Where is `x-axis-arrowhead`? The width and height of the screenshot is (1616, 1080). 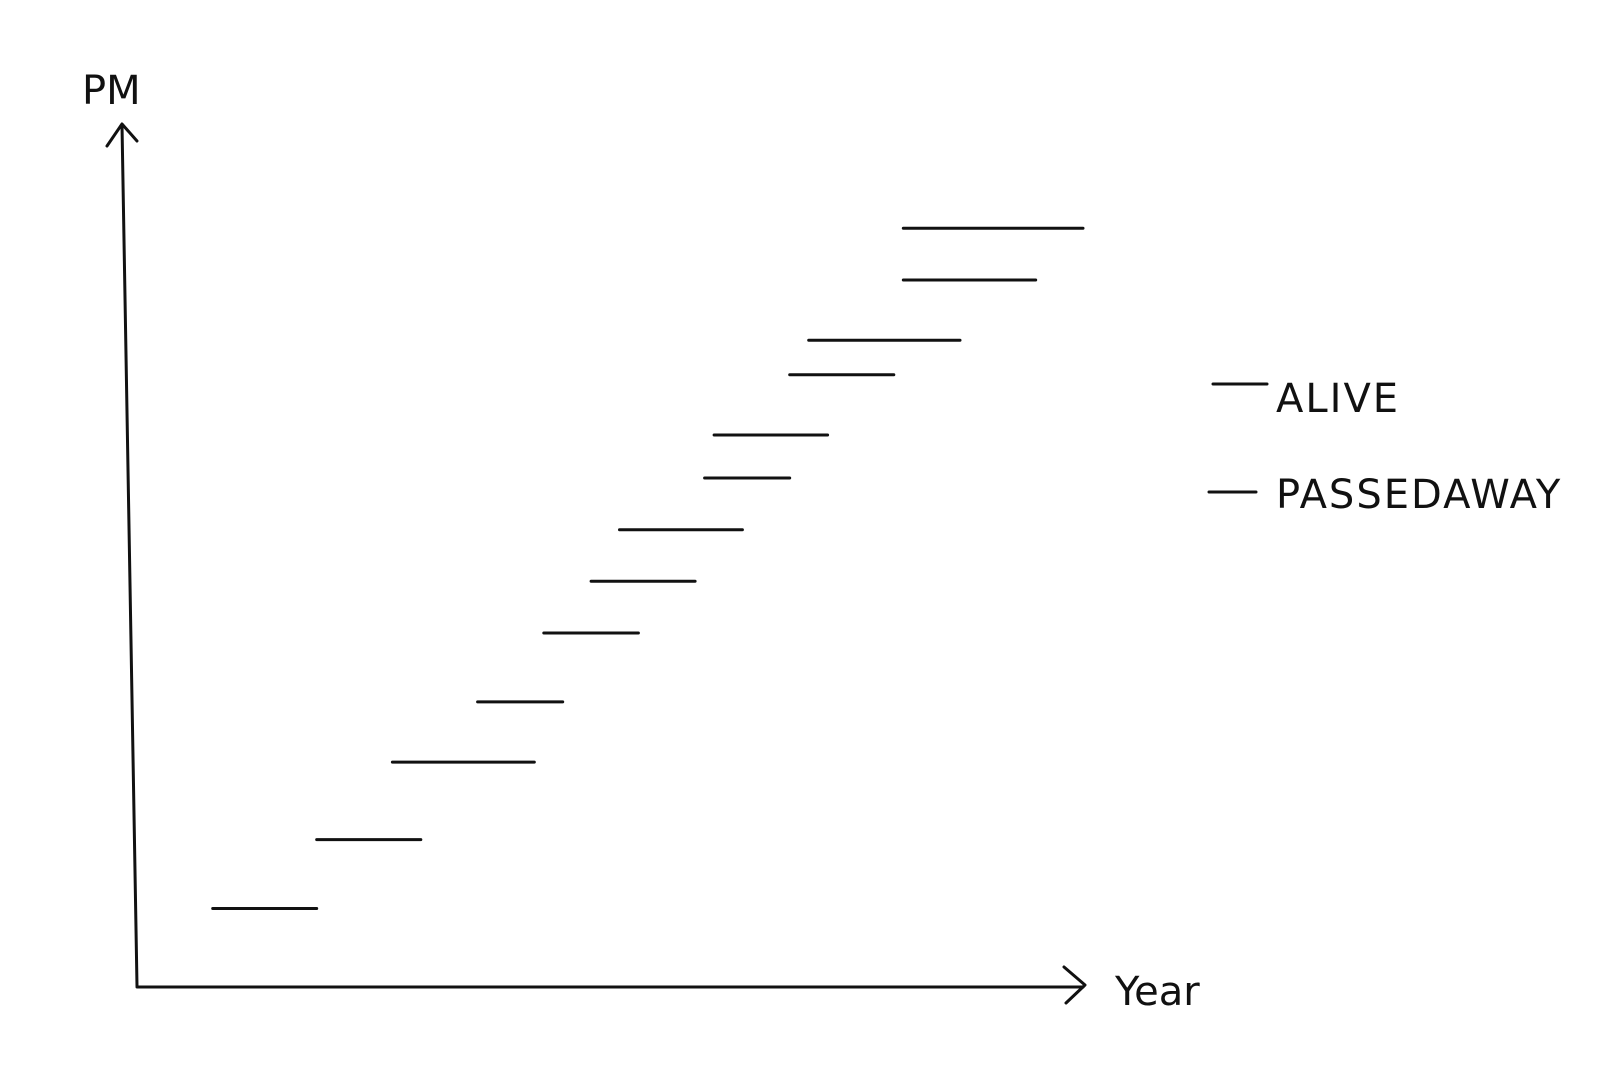
x-axis-arrowhead is located at coordinates (1074, 985).